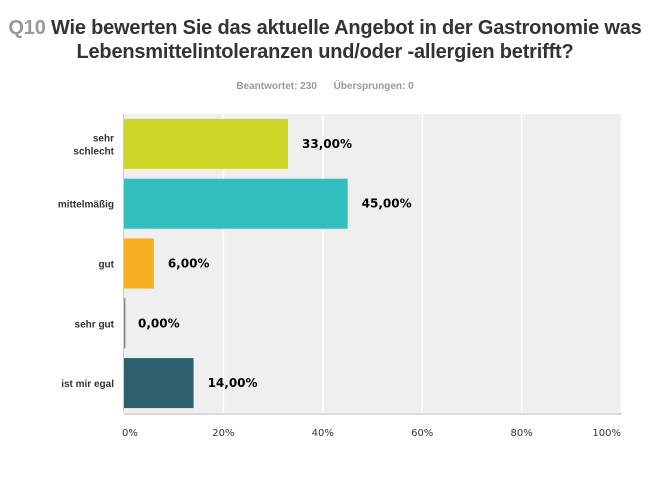 The image size is (650, 484). Describe the element at coordinates (276, 86) in the screenshot. I see `answered-count: Beantwortet: 230` at that location.